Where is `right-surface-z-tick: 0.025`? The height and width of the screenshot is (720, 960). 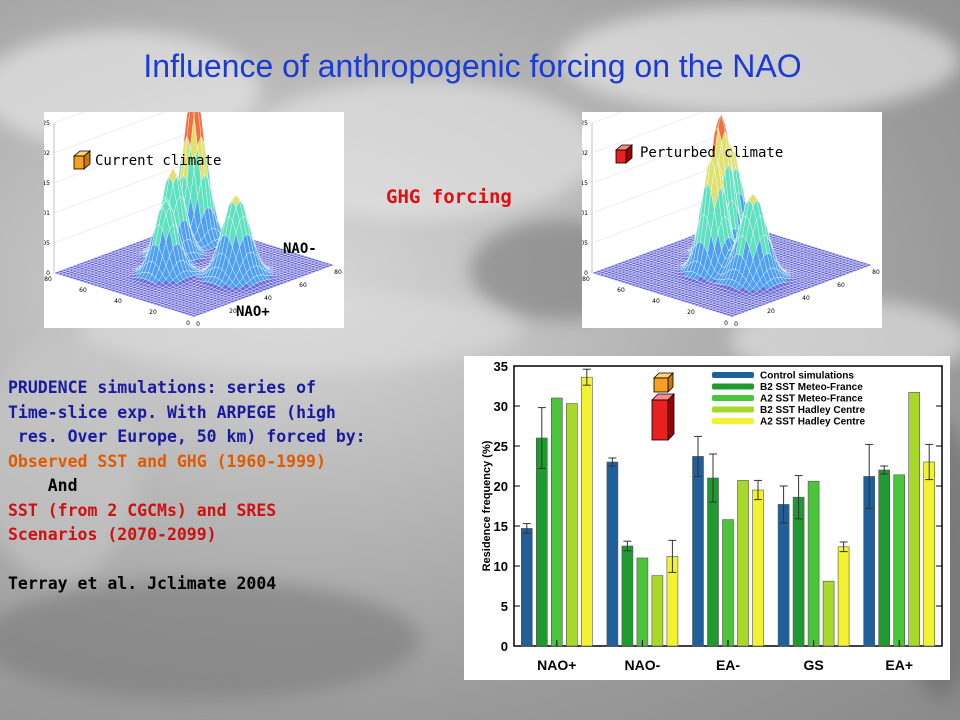 right-surface-z-tick: 0.025 is located at coordinates (585, 123).